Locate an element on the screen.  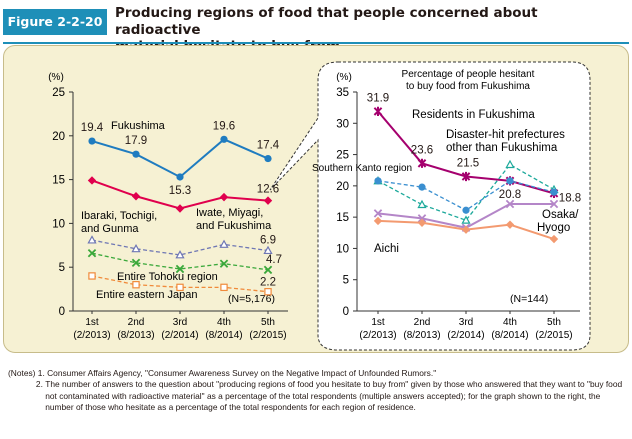
right-line-disaster-hit-prefectures-other-than-fukushima is located at coordinates (466, 192).